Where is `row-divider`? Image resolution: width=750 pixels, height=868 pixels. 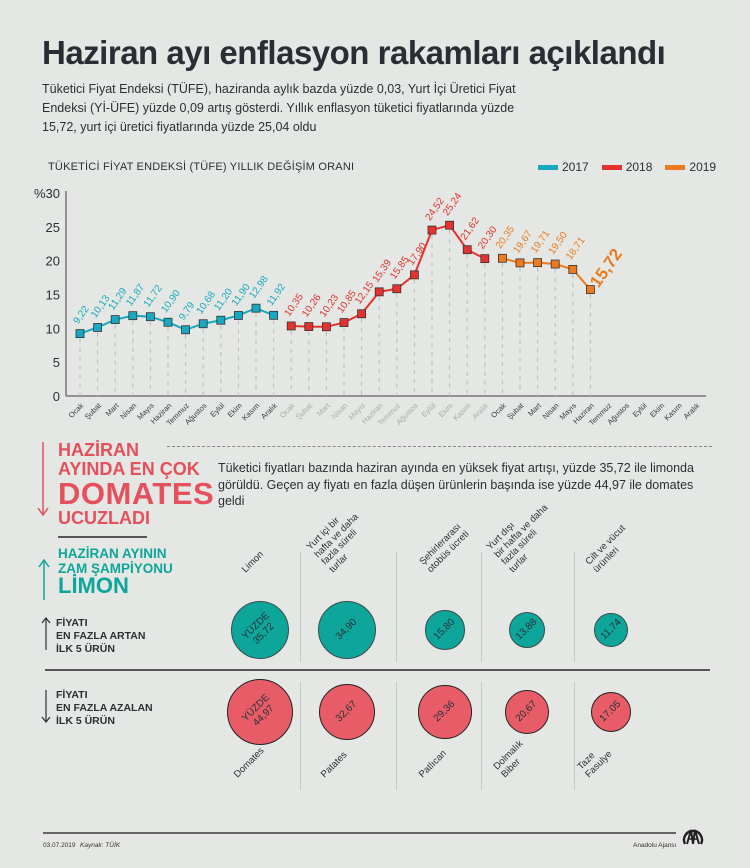 row-divider is located at coordinates (377, 670).